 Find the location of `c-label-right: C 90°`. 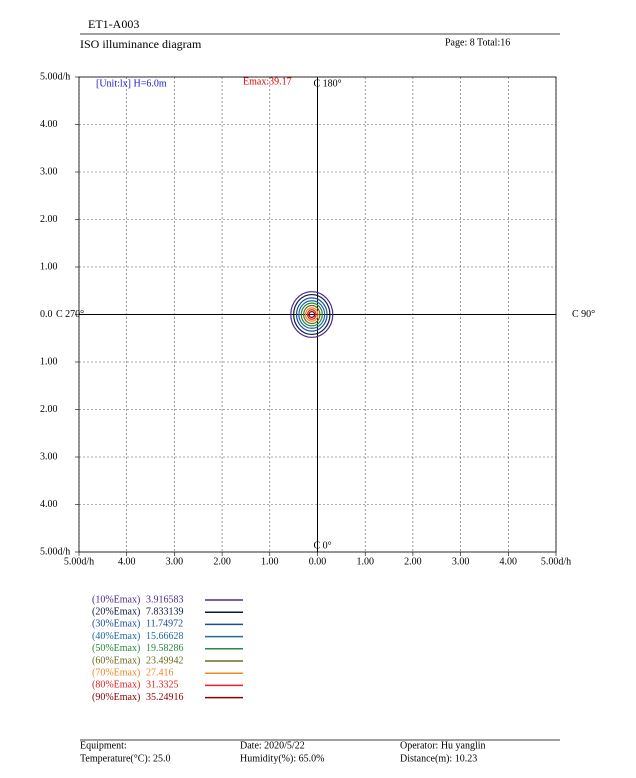

c-label-right: C 90° is located at coordinates (583, 314).